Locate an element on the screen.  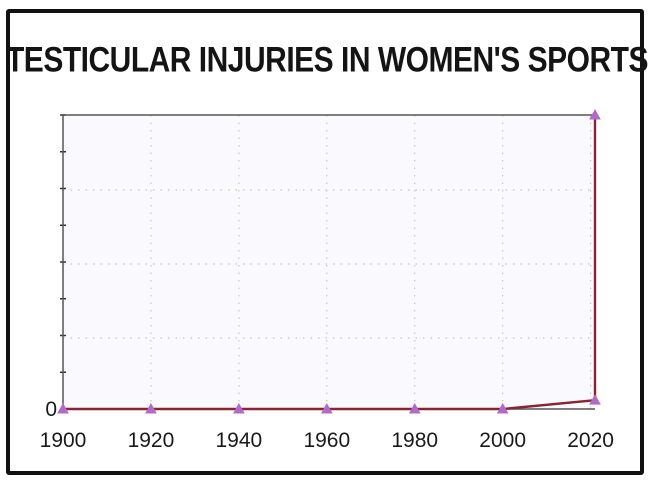
x-tick-label: 1980 is located at coordinates (414, 440).